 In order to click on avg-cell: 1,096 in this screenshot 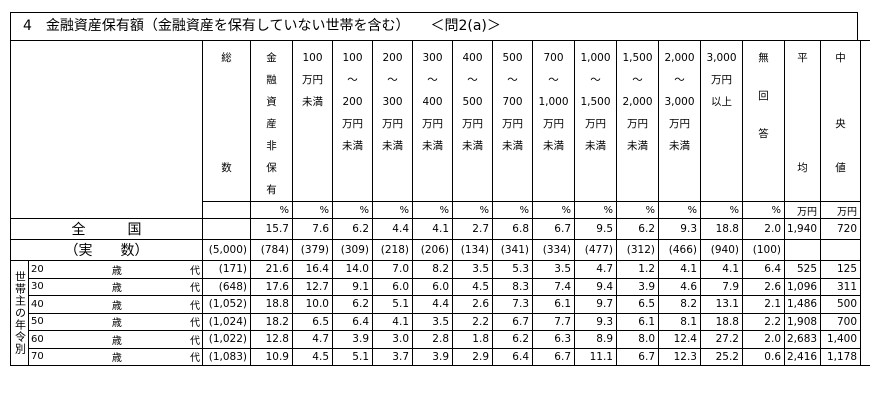, I will do `click(802, 286)`.